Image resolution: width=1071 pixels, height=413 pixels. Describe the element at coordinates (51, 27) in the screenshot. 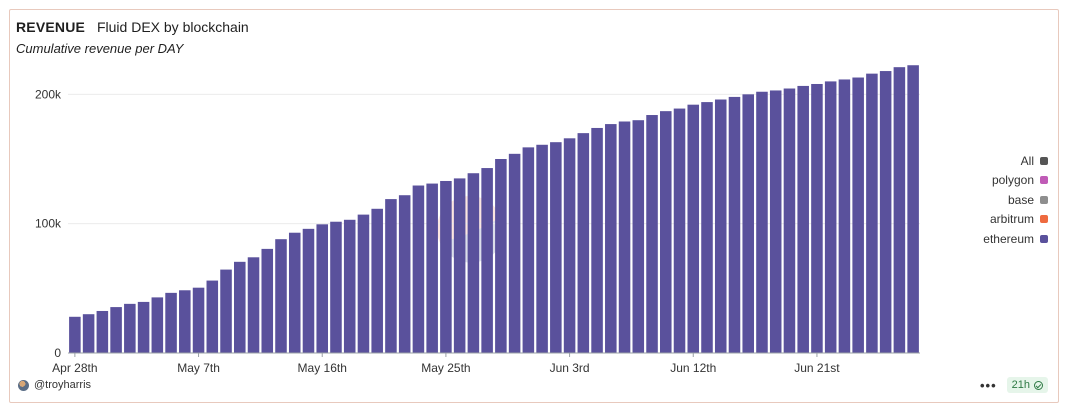

I see `chart-title-main: REVENUE` at that location.